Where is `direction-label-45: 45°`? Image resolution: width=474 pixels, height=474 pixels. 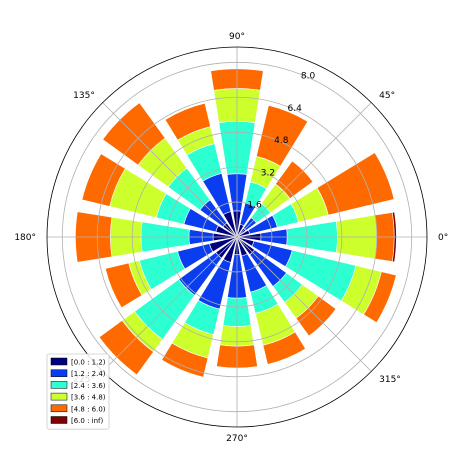 direction-label-45: 45° is located at coordinates (387, 96).